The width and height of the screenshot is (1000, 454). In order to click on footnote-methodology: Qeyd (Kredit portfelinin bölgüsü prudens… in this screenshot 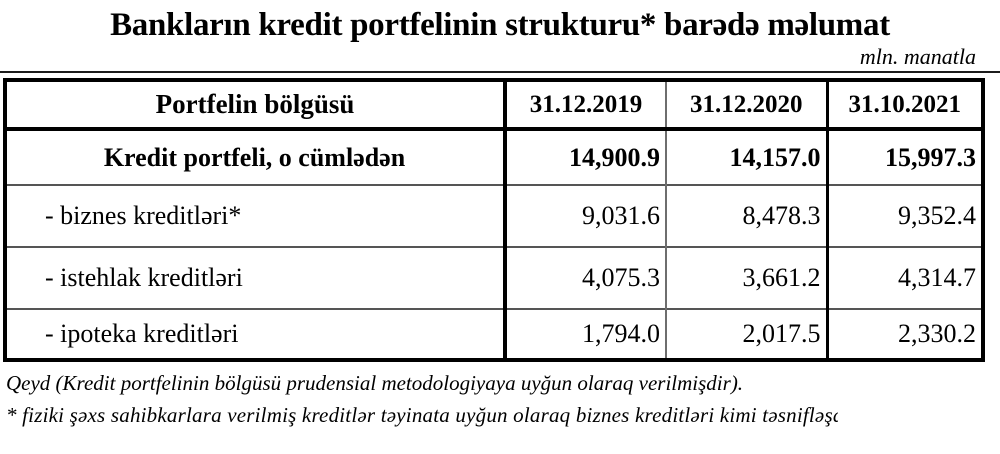, I will do `click(375, 383)`.